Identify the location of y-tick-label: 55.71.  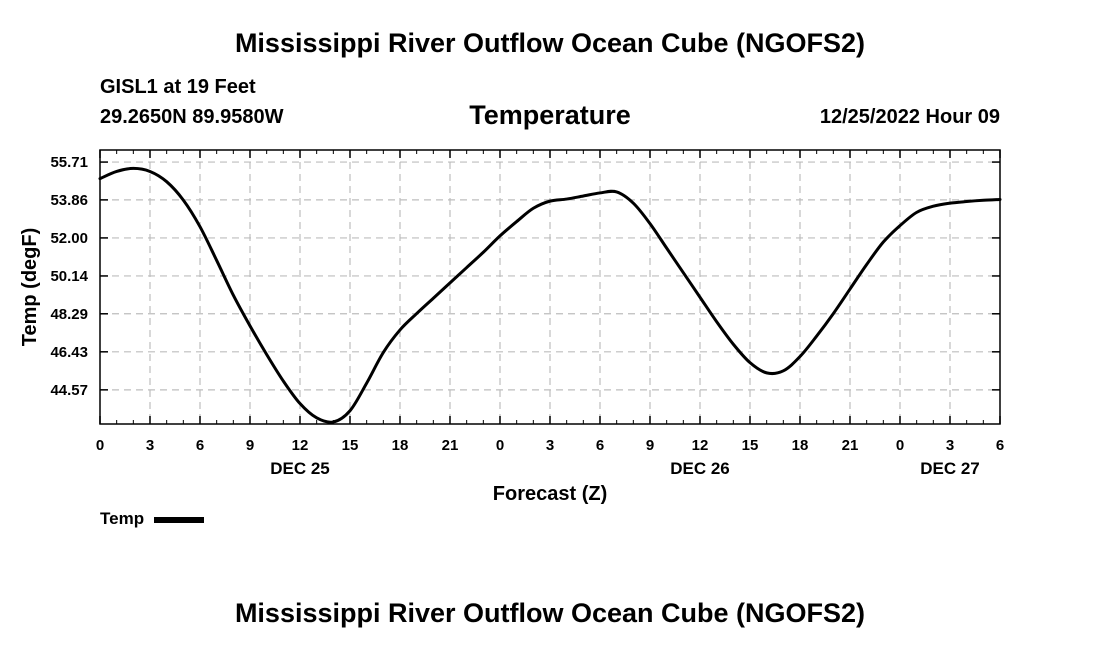
(69, 162).